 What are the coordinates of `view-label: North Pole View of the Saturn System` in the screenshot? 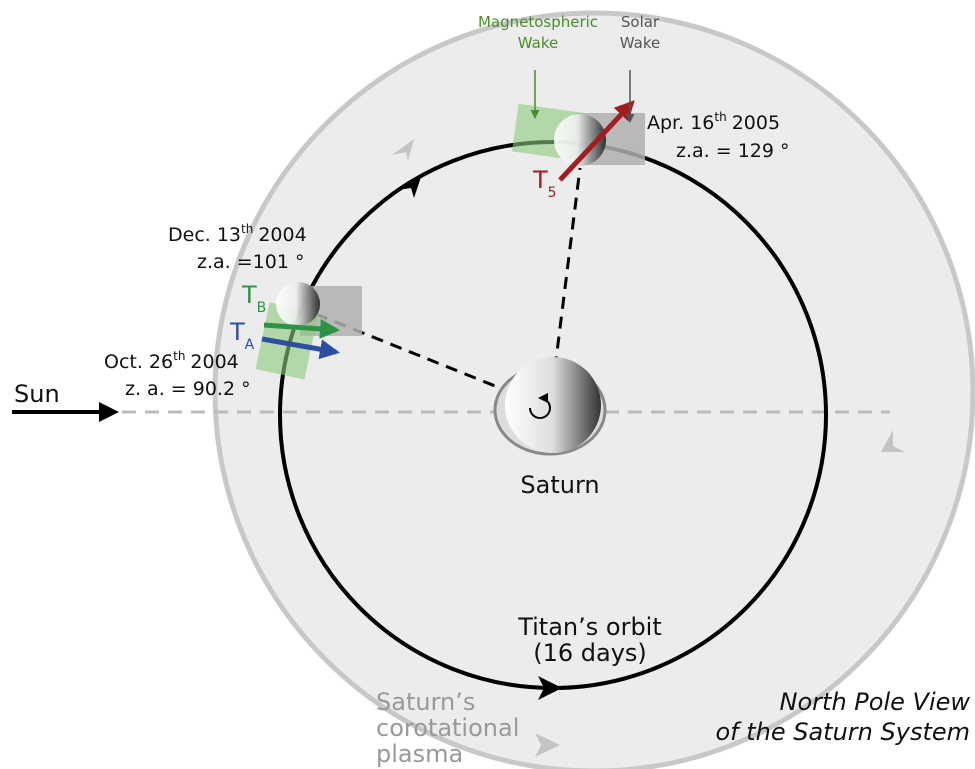 It's located at (842, 717).